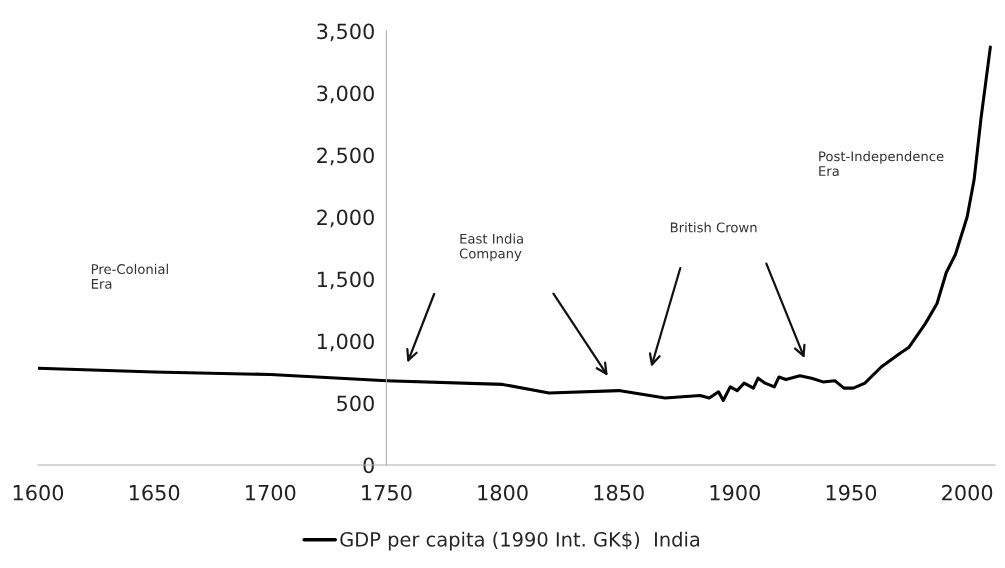 This screenshot has height=568, width=1005. What do you see at coordinates (387, 492) in the screenshot?
I see `x-tick-label: 1750` at bounding box center [387, 492].